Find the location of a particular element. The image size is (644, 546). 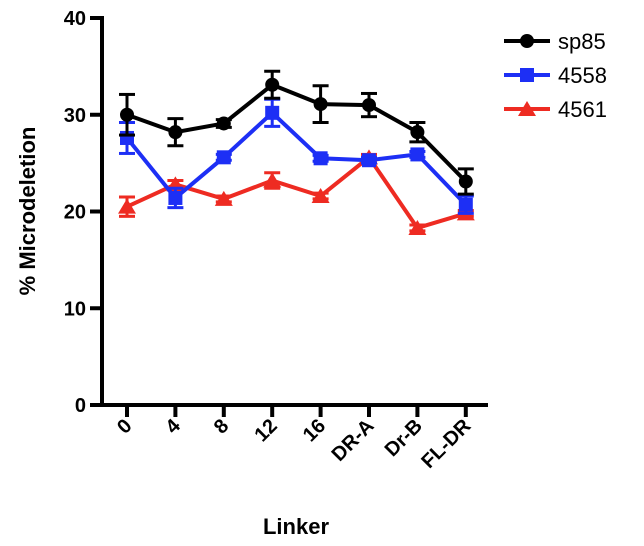

x-tick-label: 12 is located at coordinates (265, 430).